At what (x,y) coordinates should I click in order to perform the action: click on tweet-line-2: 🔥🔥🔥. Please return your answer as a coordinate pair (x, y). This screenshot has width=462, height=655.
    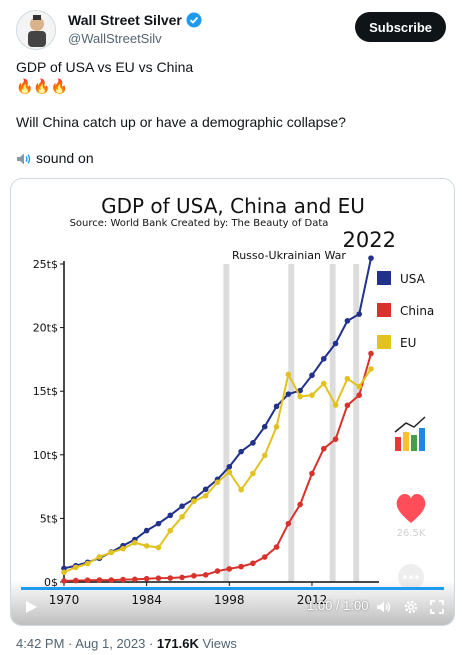
    Looking at the image, I should click on (42, 86).